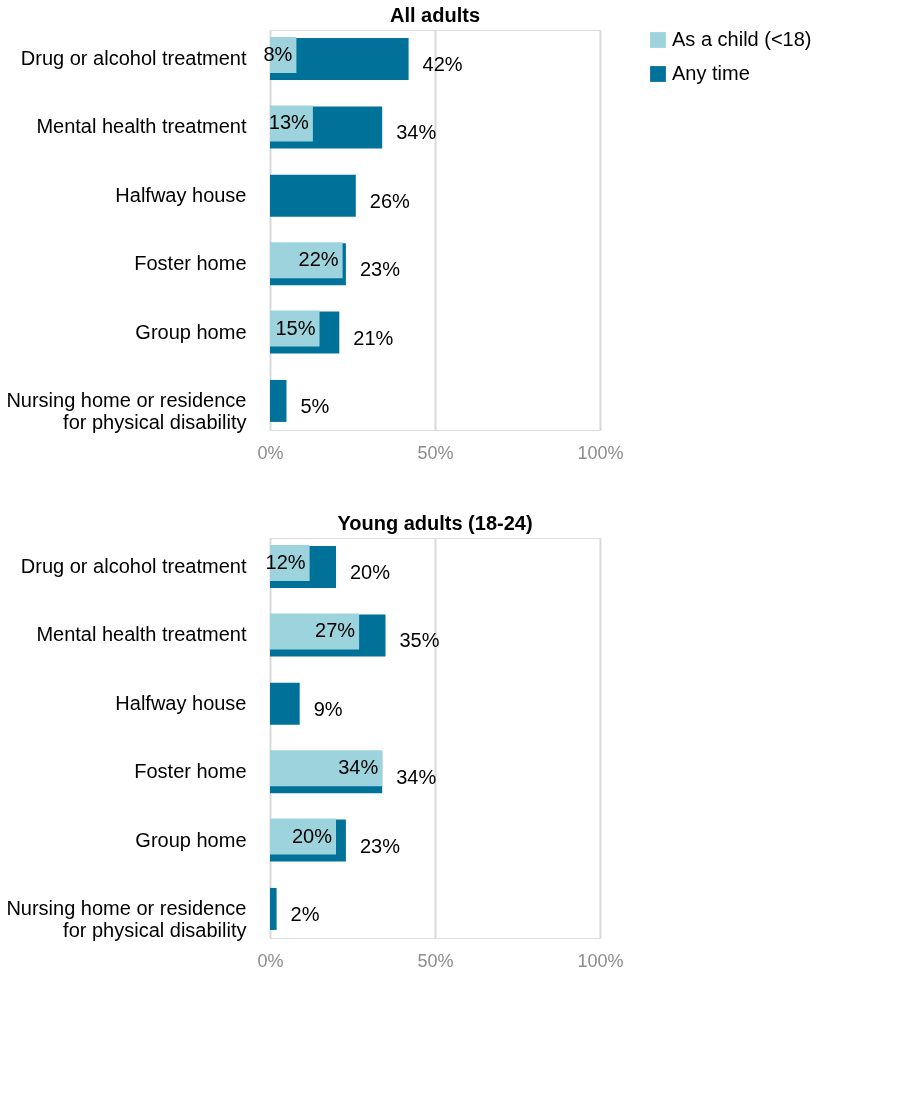  I want to click on data-label: 5%, so click(315, 405).